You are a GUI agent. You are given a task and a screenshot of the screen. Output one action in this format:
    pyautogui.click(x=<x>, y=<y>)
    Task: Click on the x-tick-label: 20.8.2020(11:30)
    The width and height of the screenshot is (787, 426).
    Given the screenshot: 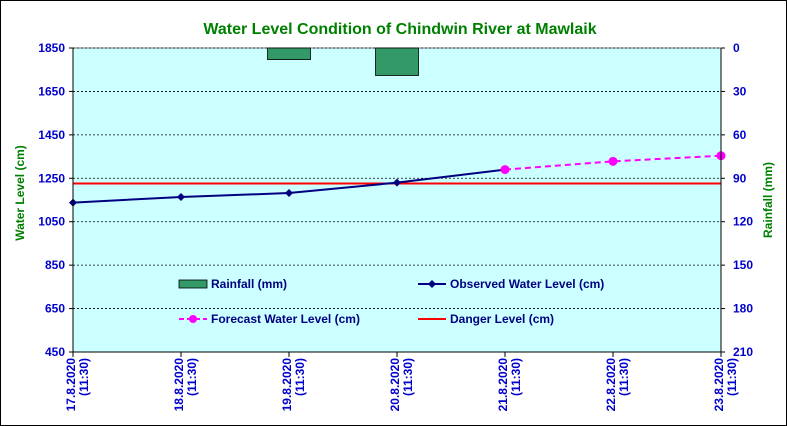 What is the action you would take?
    pyautogui.click(x=401, y=385)
    